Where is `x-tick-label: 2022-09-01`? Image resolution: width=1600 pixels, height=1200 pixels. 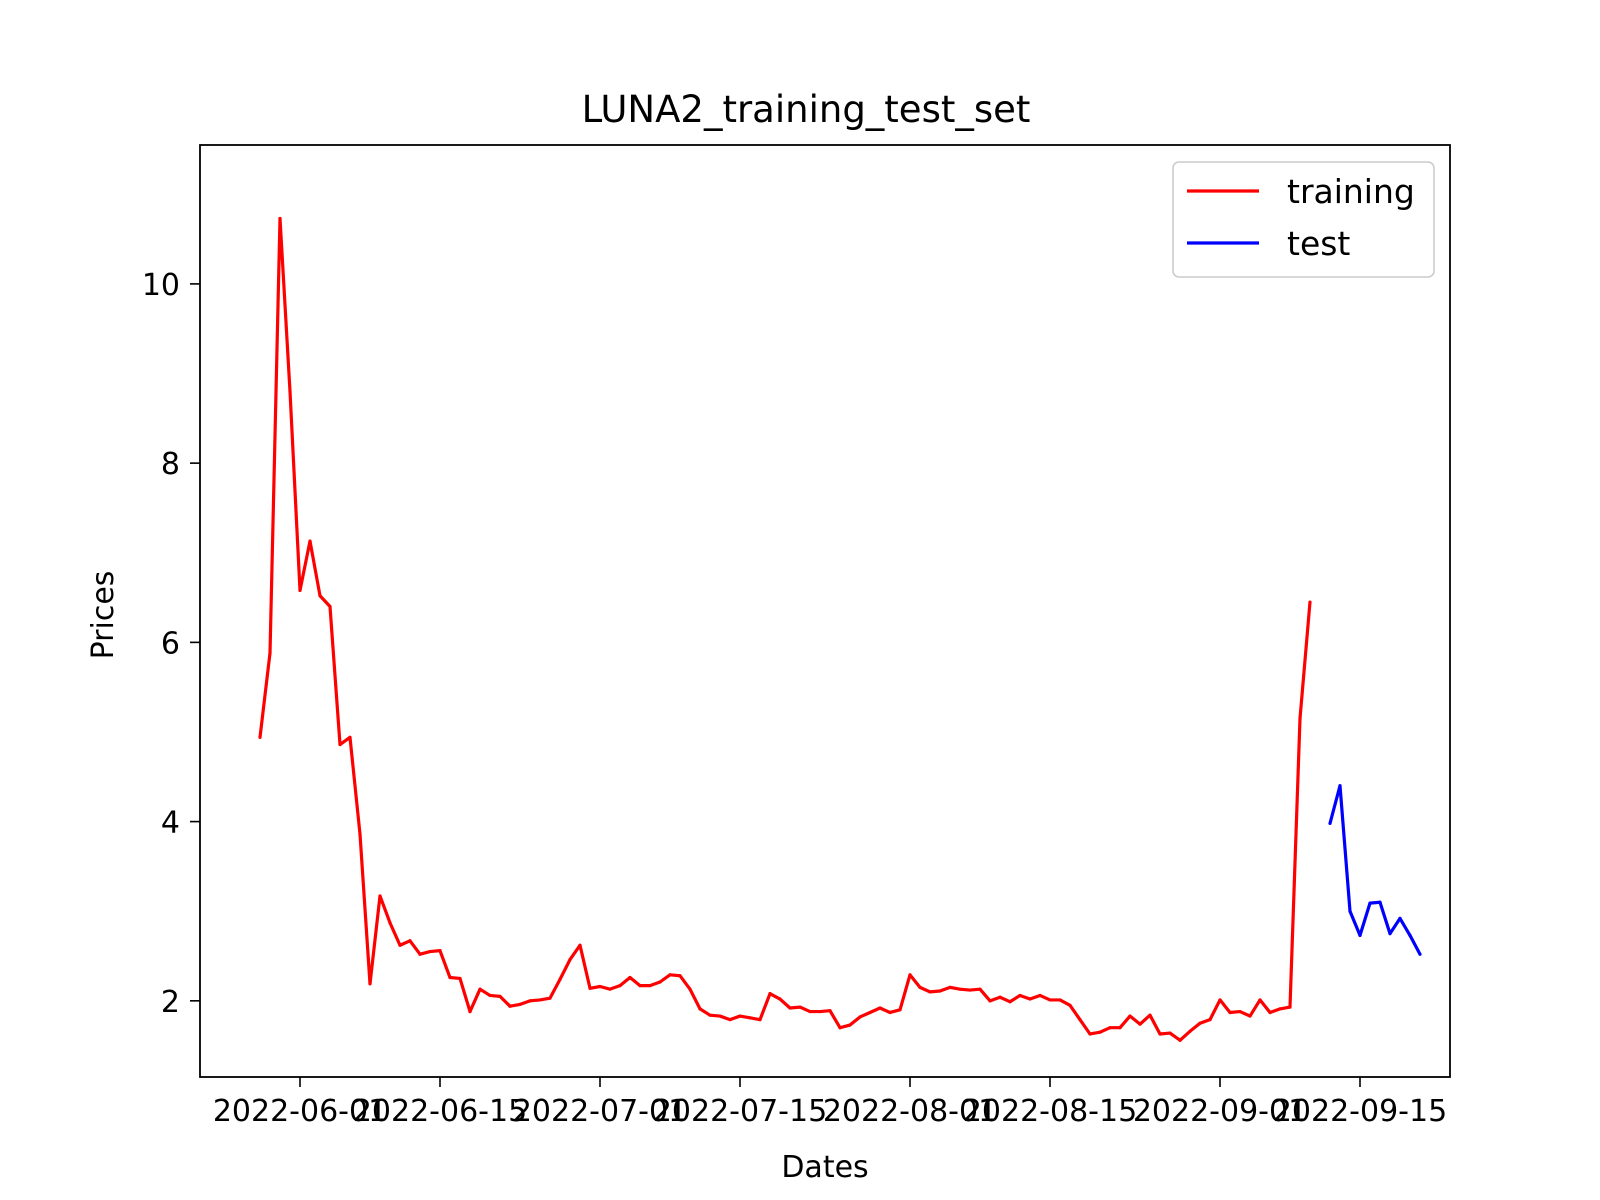
x-tick-label: 2022-09-01 is located at coordinates (1220, 1111).